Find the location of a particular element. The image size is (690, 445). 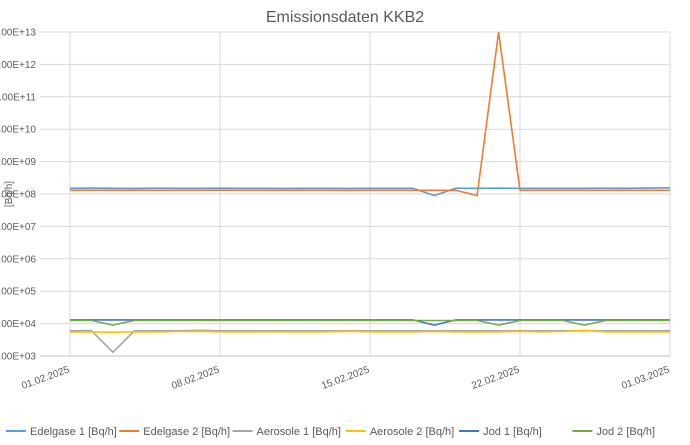

y-tick-label: 1.00E+09 is located at coordinates (18, 162).